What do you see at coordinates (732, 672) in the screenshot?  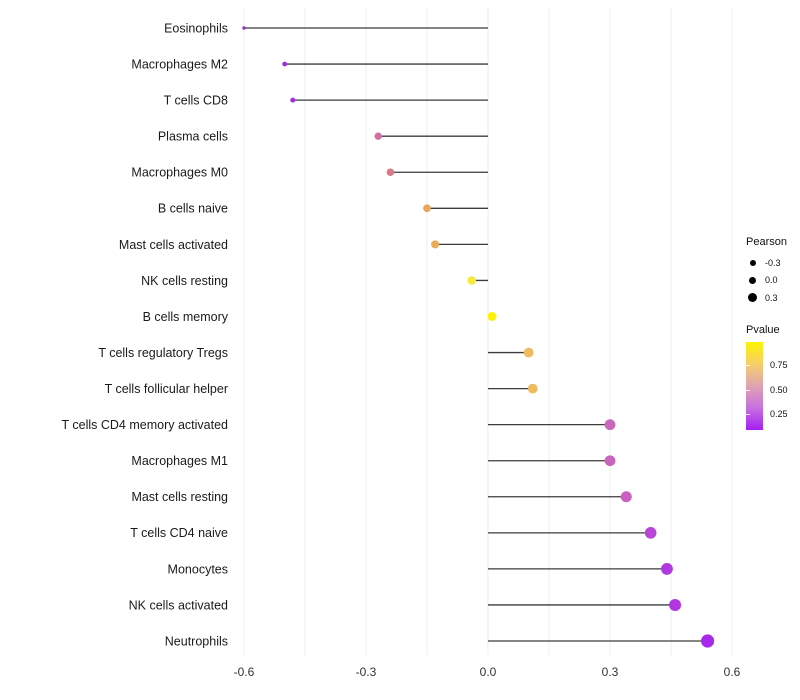 I see `x-axis-tick-label: 0.6` at bounding box center [732, 672].